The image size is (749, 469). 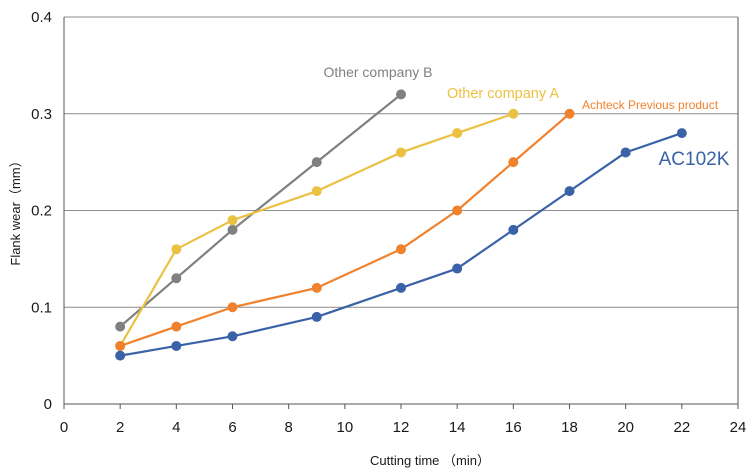 I want to click on x-tick-label: 20, so click(x=625, y=427).